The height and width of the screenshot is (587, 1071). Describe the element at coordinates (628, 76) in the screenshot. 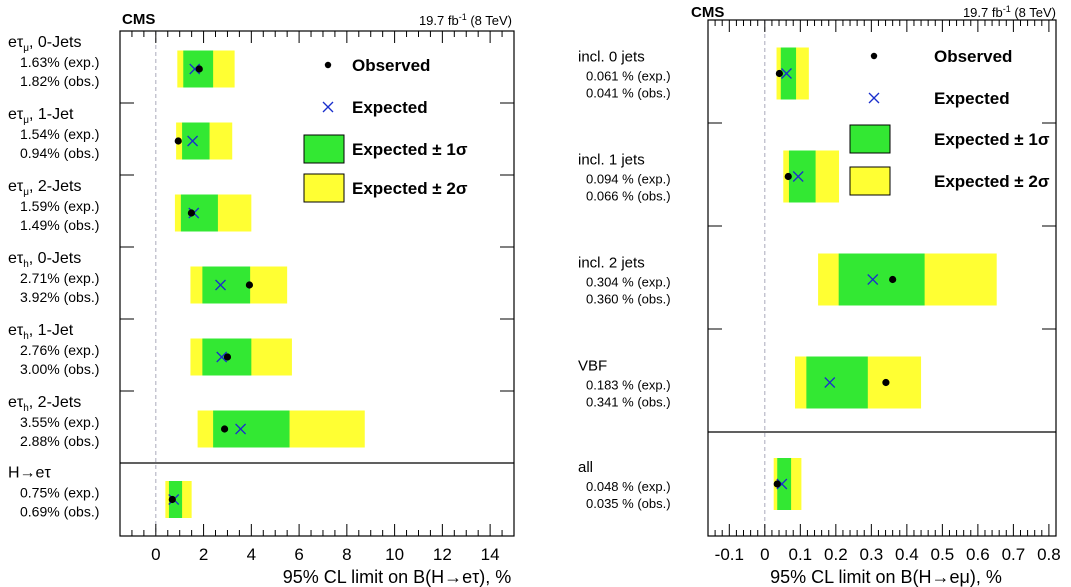

I see `expected-limit-label: 0.061 % (exp.)` at that location.